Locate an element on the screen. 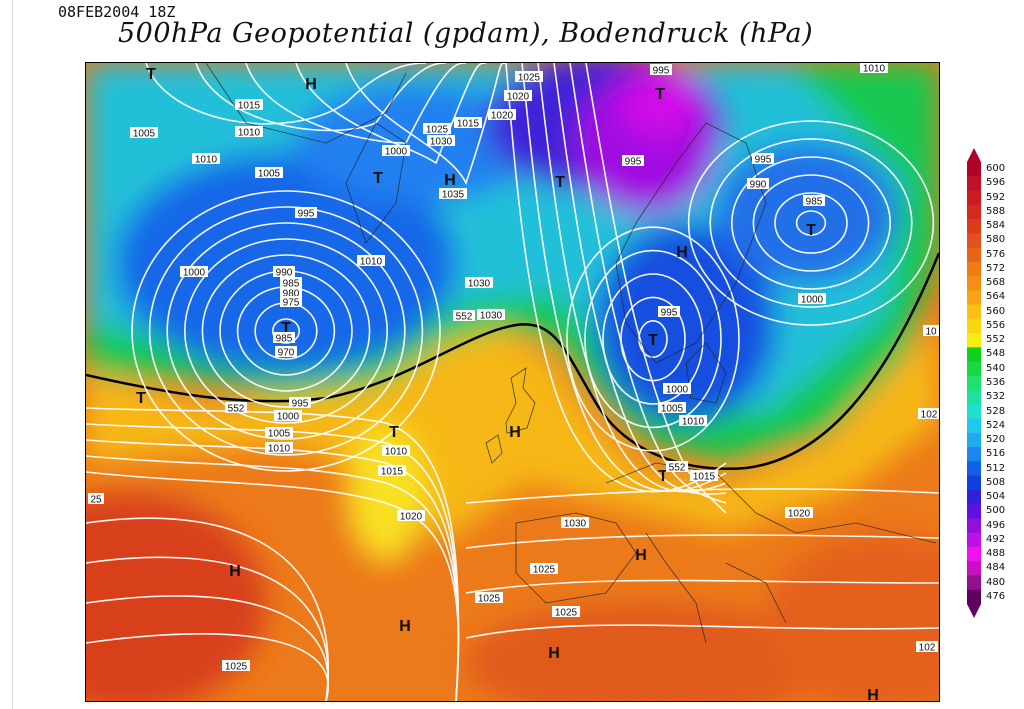 Image resolution: width=1024 pixels, height=709 pixels. label-text: 102 is located at coordinates (929, 415).